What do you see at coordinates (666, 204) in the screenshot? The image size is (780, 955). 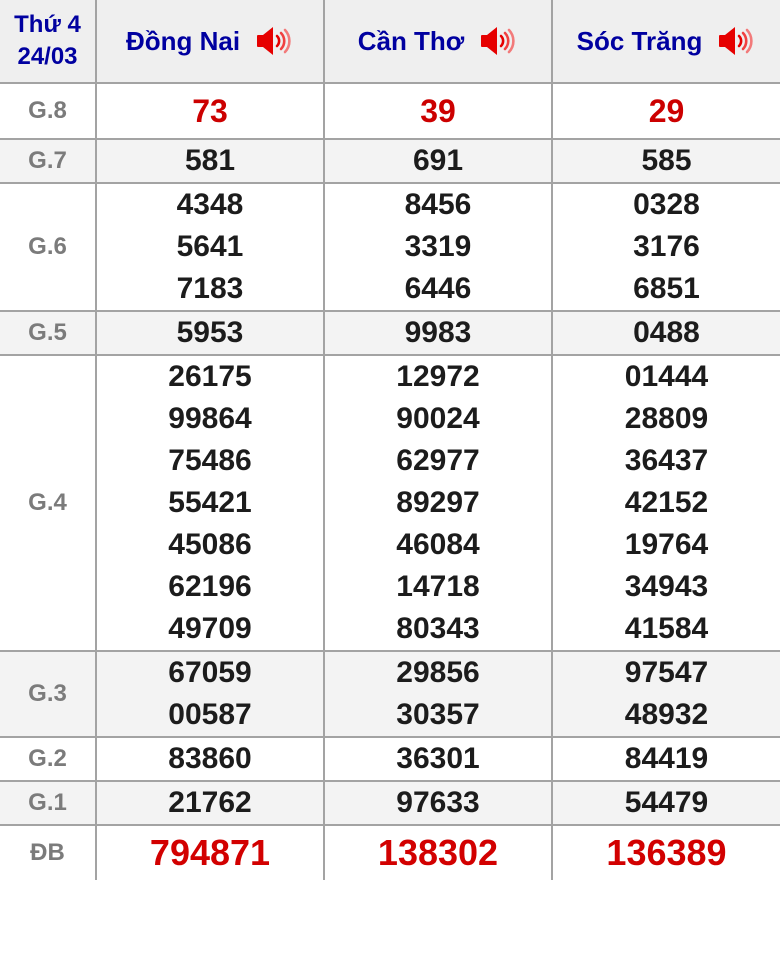 I see `prize-number: 0328` at bounding box center [666, 204].